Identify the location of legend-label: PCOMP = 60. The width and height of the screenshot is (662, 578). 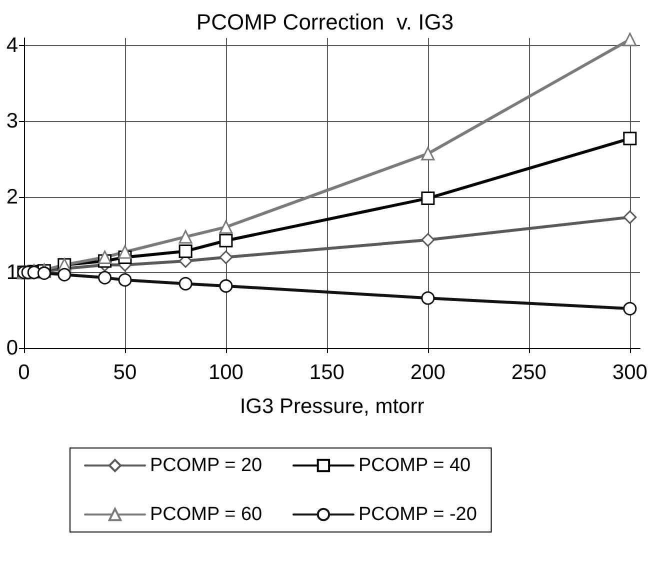
(206, 514).